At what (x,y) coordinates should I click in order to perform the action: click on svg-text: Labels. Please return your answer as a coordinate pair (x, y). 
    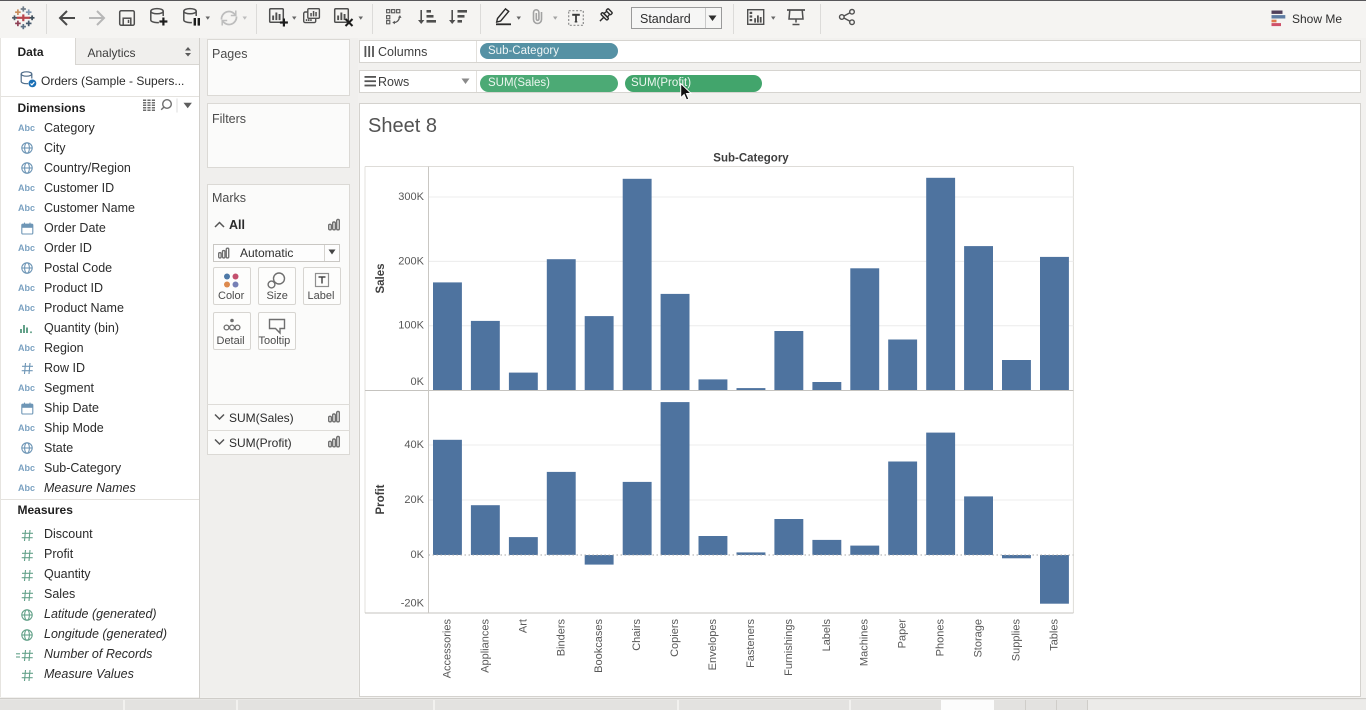
    Looking at the image, I should click on (827, 635).